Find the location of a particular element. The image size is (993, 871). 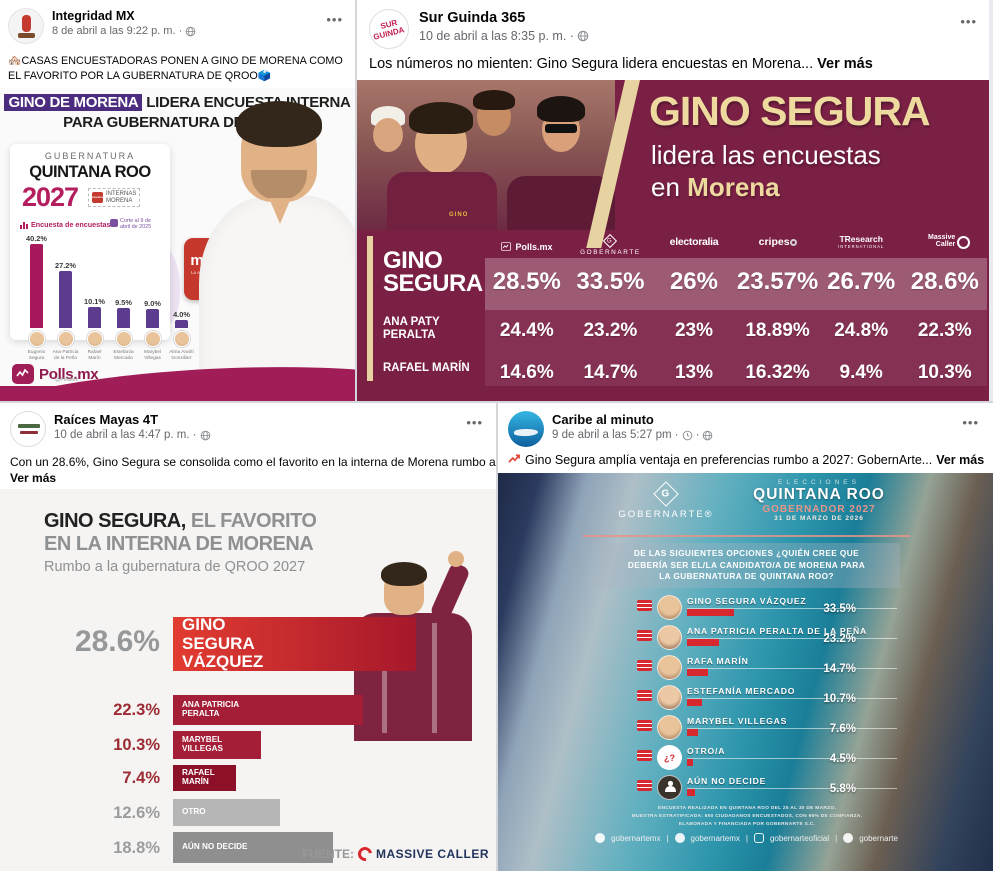

poll-values-row-ana-paty: 24.4% 23.2% 23% 18.89% 24.8% 22.3% is located at coordinates (736, 331).